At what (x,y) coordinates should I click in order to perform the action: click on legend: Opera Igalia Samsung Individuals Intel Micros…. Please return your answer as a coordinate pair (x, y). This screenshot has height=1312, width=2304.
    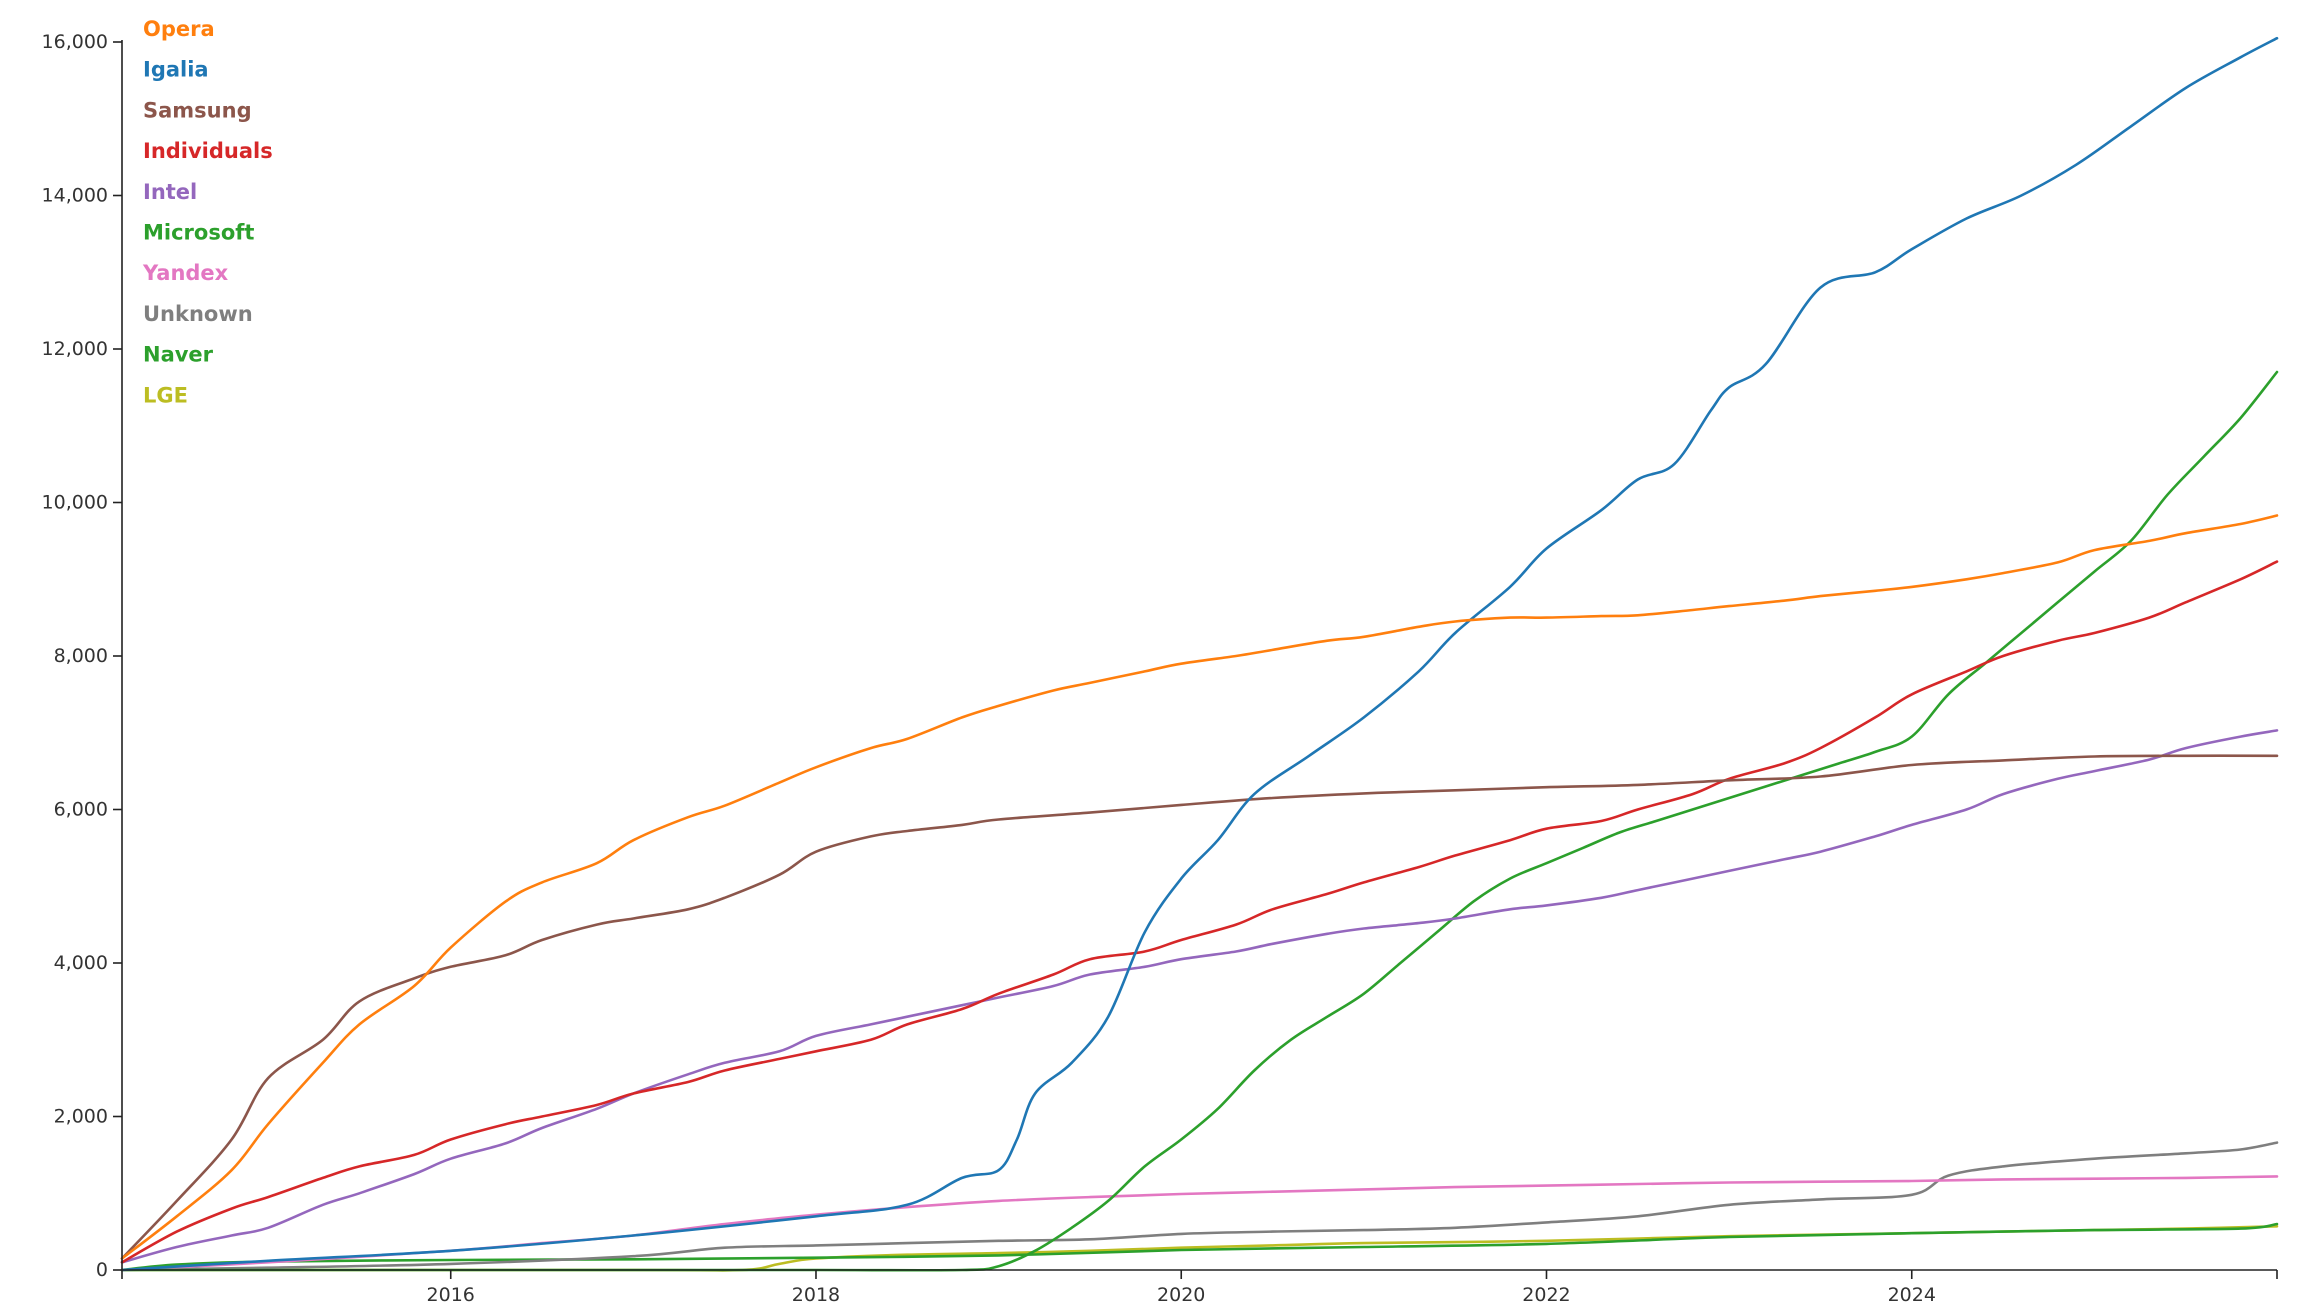
    Looking at the image, I should click on (207, 212).